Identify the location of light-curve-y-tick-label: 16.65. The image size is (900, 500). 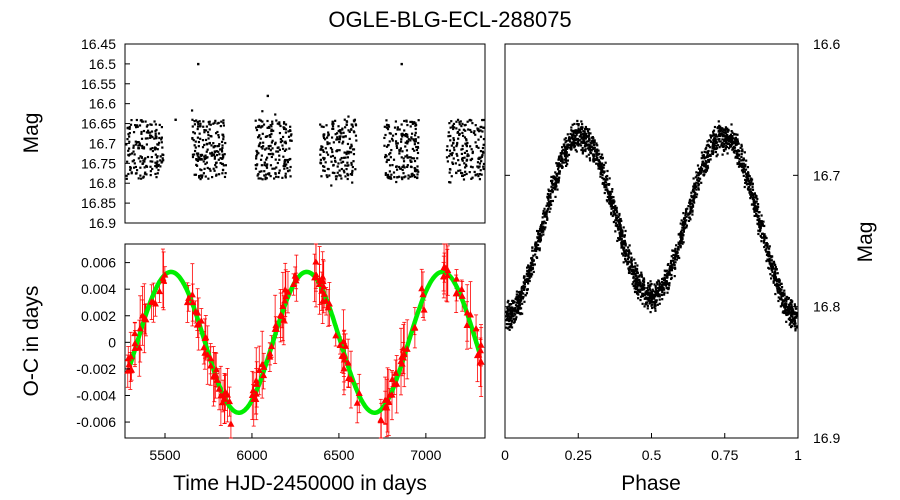
(98, 124).